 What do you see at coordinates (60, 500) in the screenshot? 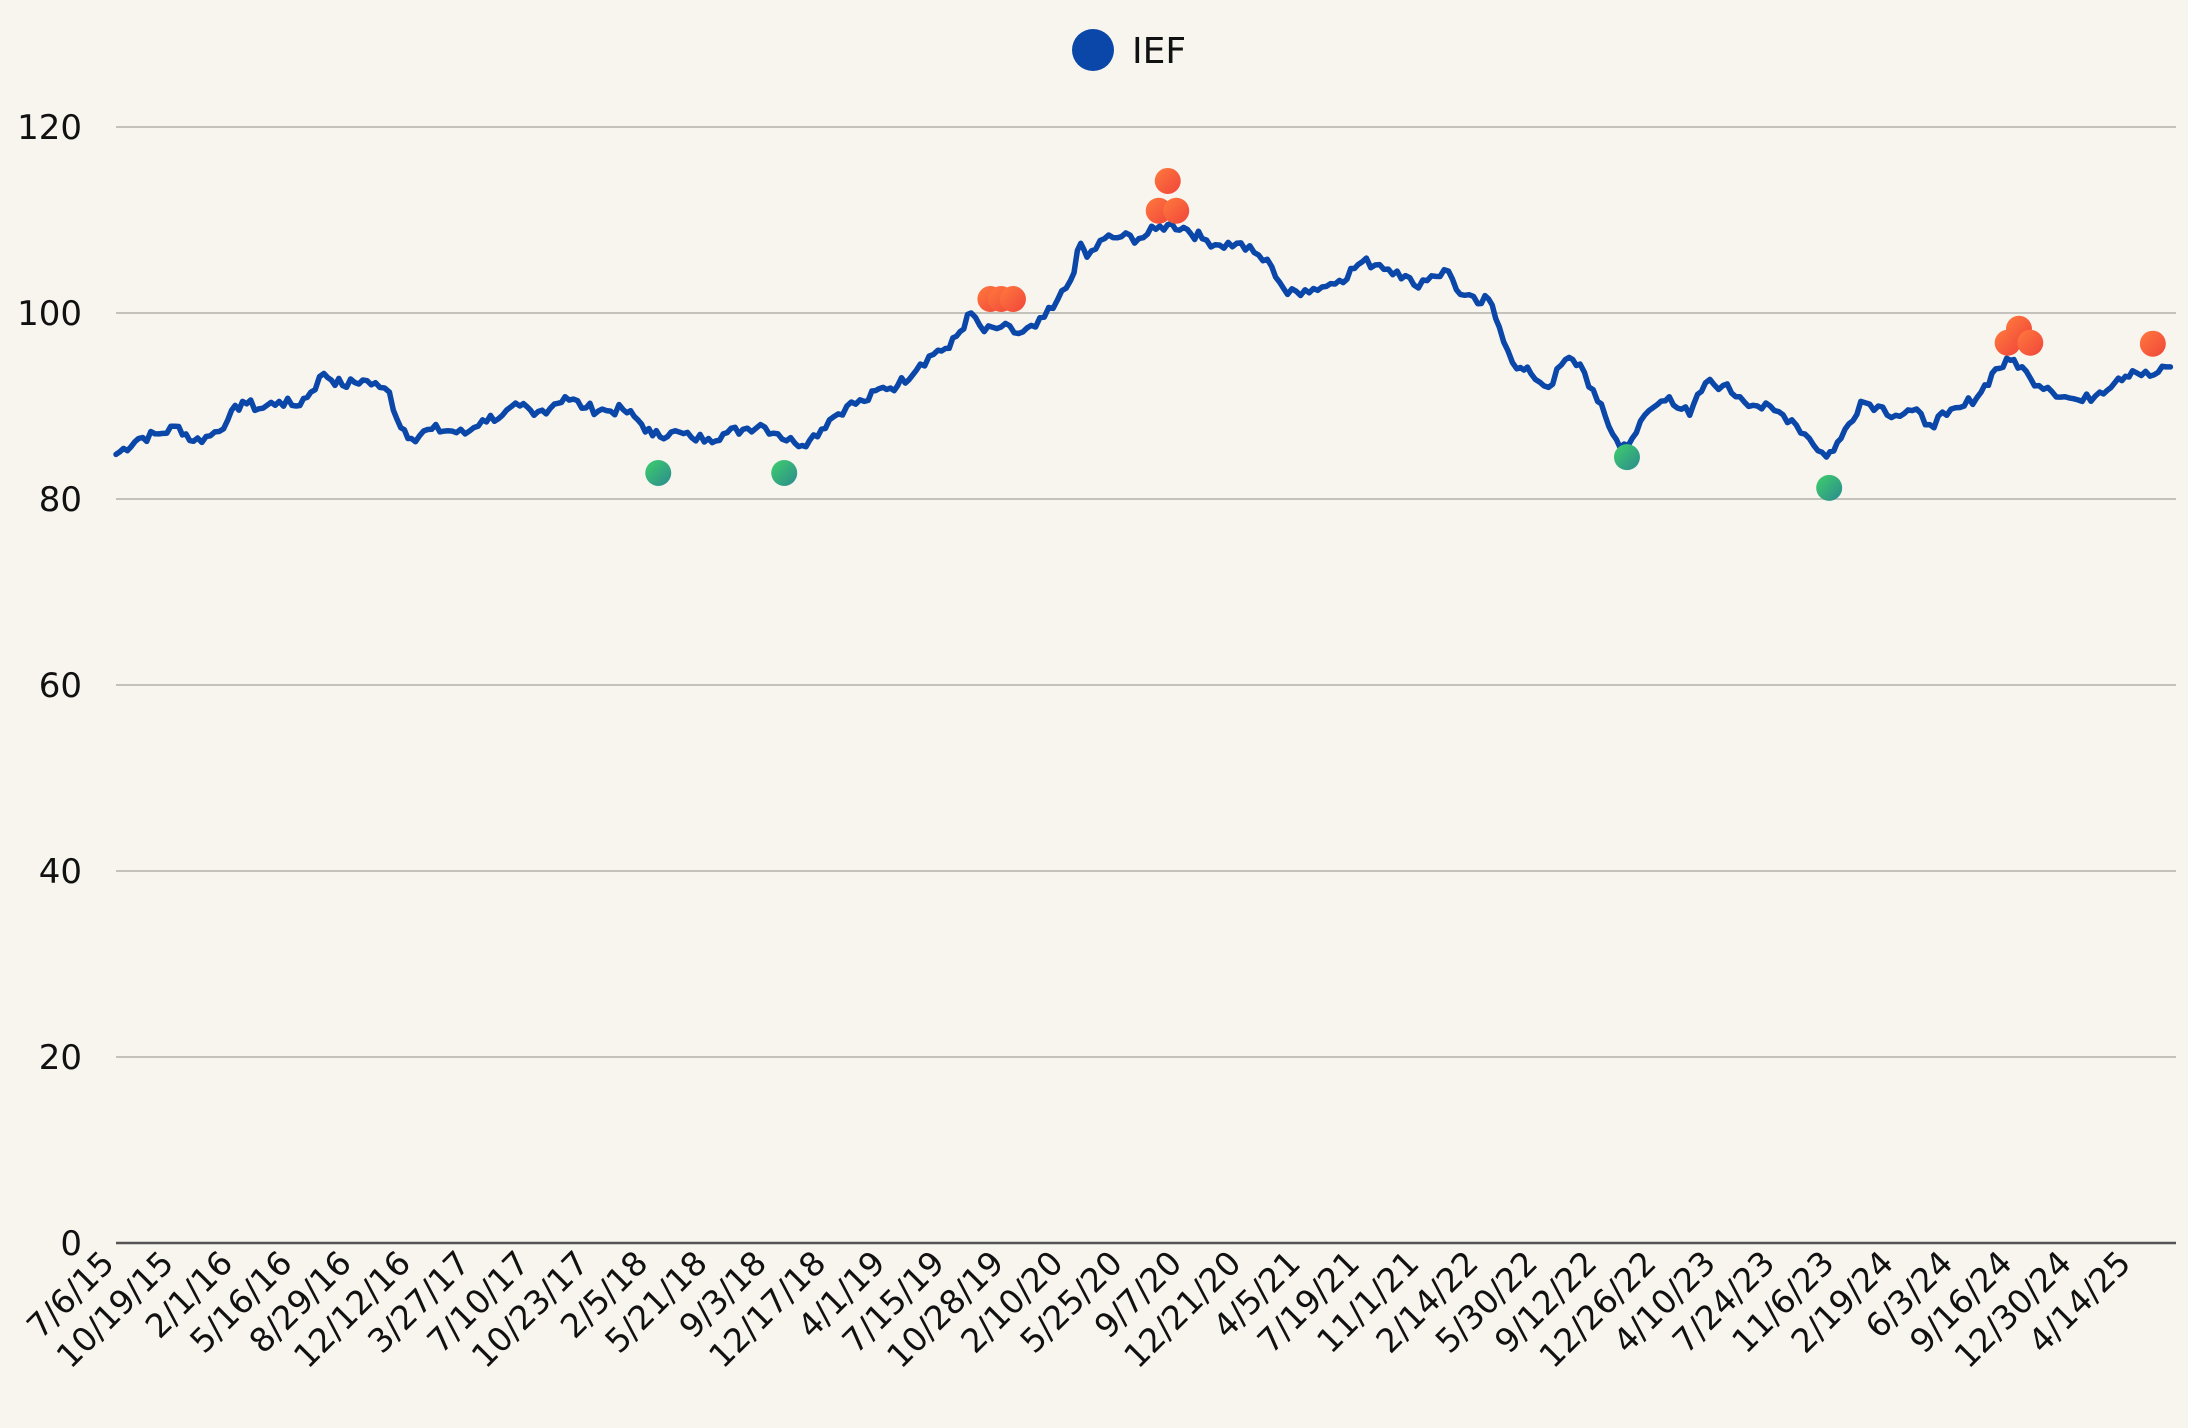
I see `y-tick-label-80: 80` at bounding box center [60, 500].